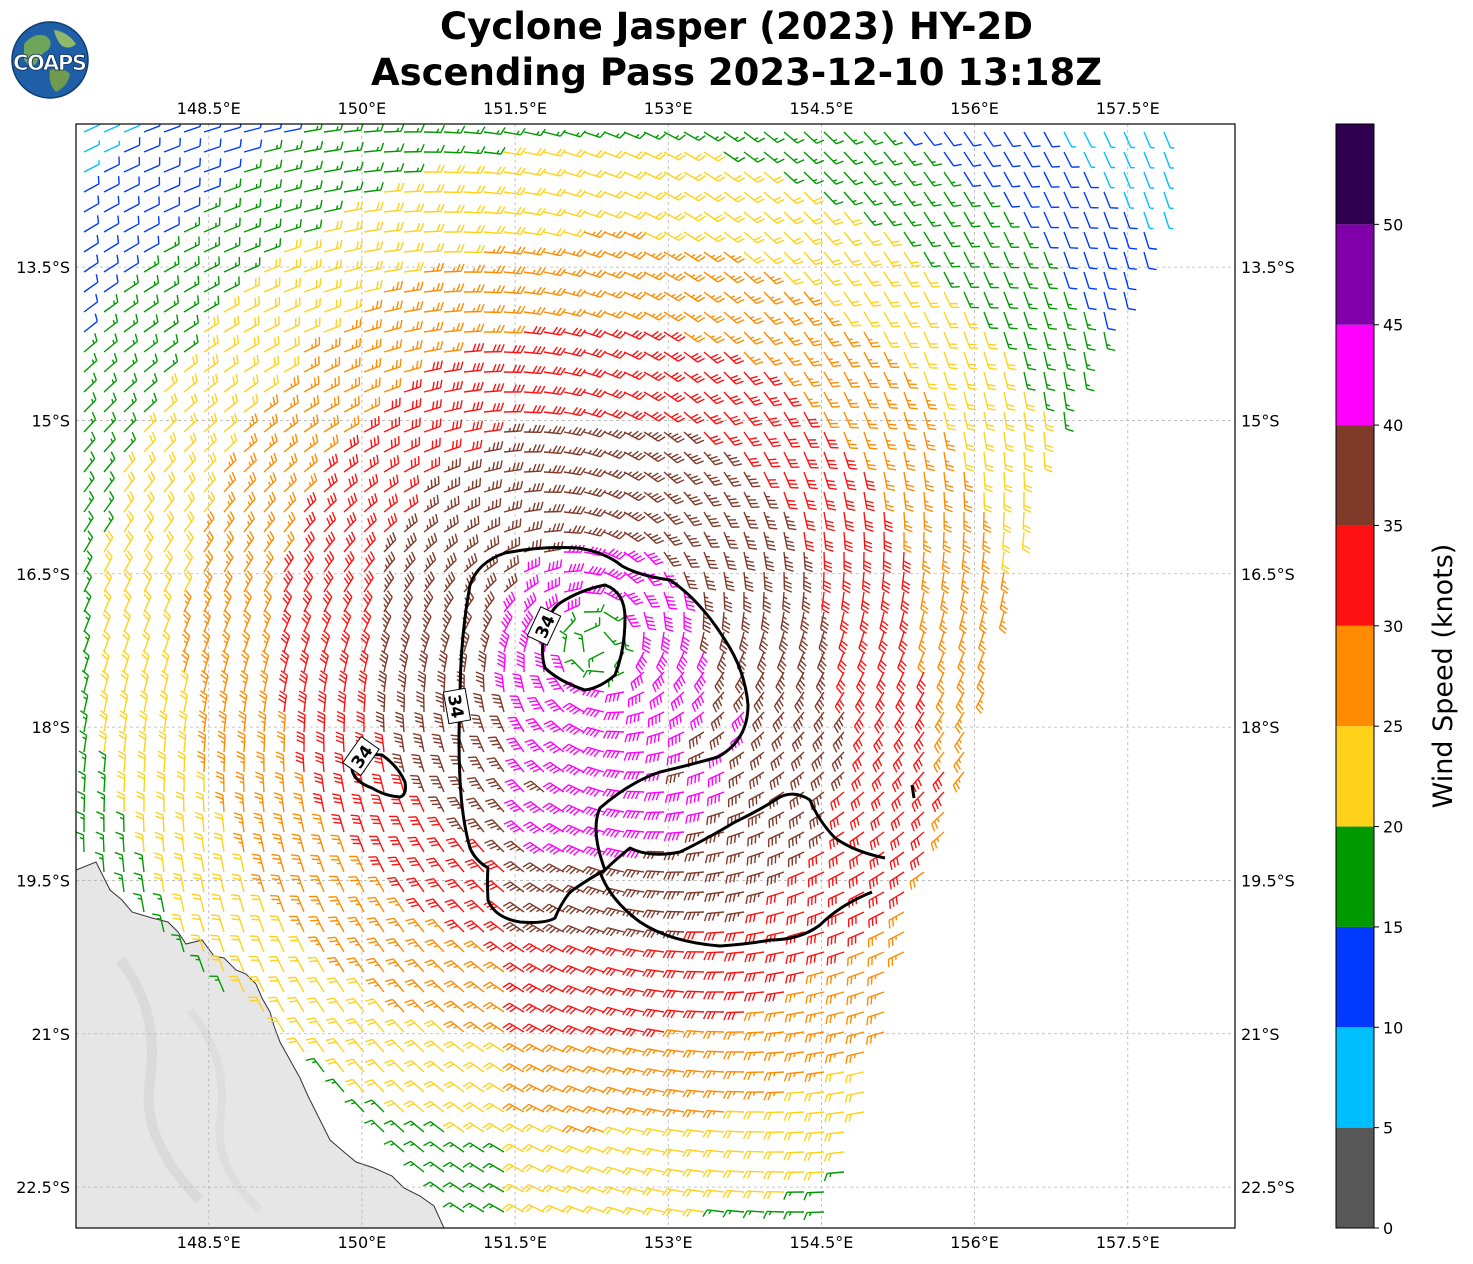  What do you see at coordinates (209, 108) in the screenshot?
I see `lon-tick-label-top: 148.5°E` at bounding box center [209, 108].